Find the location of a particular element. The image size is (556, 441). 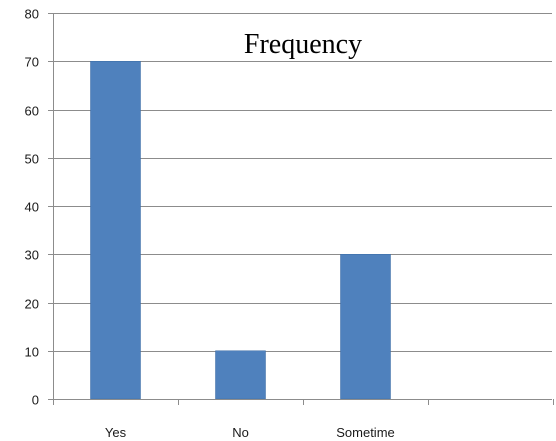

chart-title: Frequency is located at coordinates (303, 44).